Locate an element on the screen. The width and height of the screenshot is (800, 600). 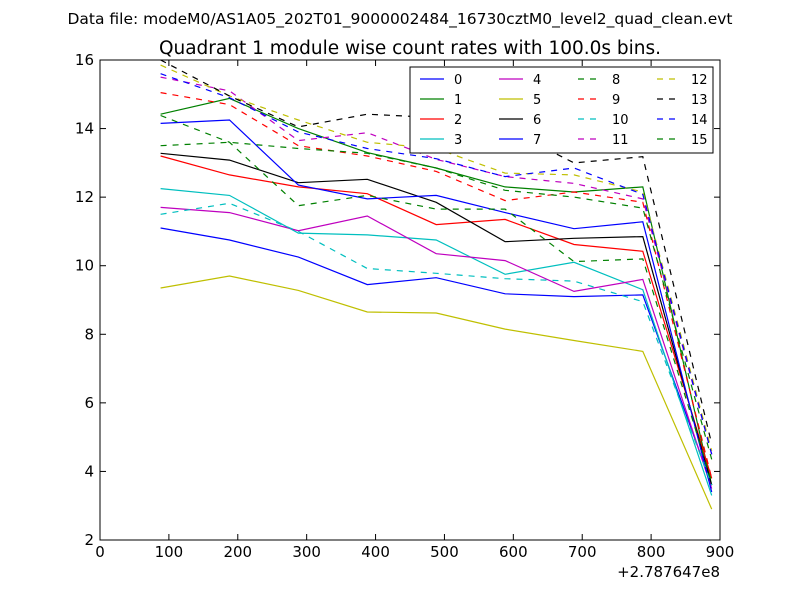
y-tick-label: 6 is located at coordinates (89, 403).